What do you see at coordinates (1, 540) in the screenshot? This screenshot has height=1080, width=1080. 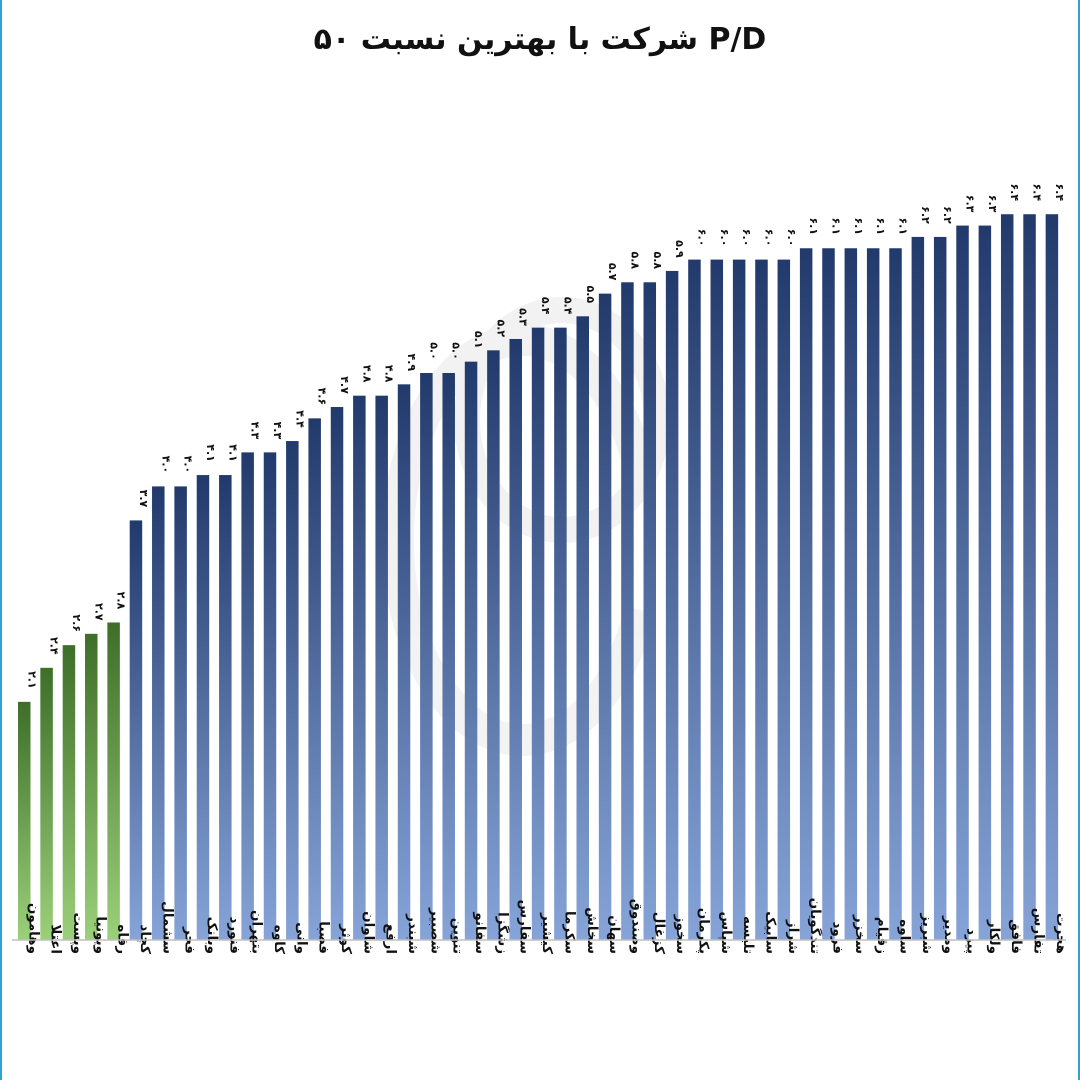 I see `left-edge-line` at bounding box center [1, 540].